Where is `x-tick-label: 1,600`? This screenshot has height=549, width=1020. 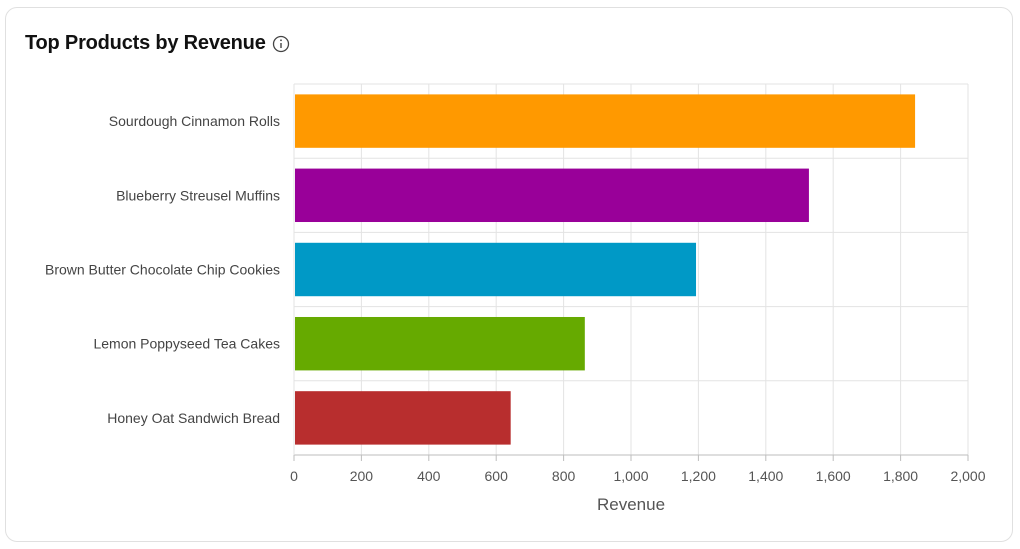
x-tick-label: 1,600 is located at coordinates (833, 476).